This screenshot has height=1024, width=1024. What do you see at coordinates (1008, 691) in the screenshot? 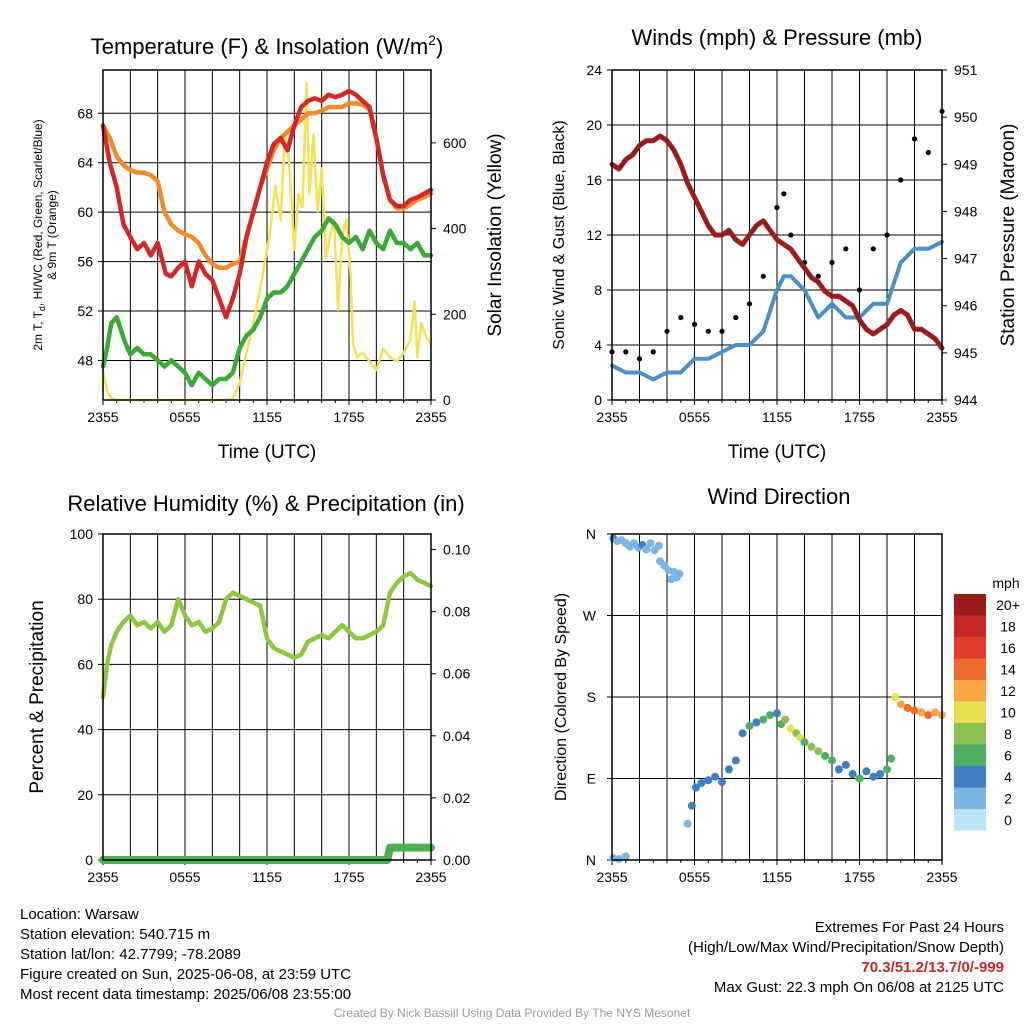
I see `legend-label: 12` at bounding box center [1008, 691].